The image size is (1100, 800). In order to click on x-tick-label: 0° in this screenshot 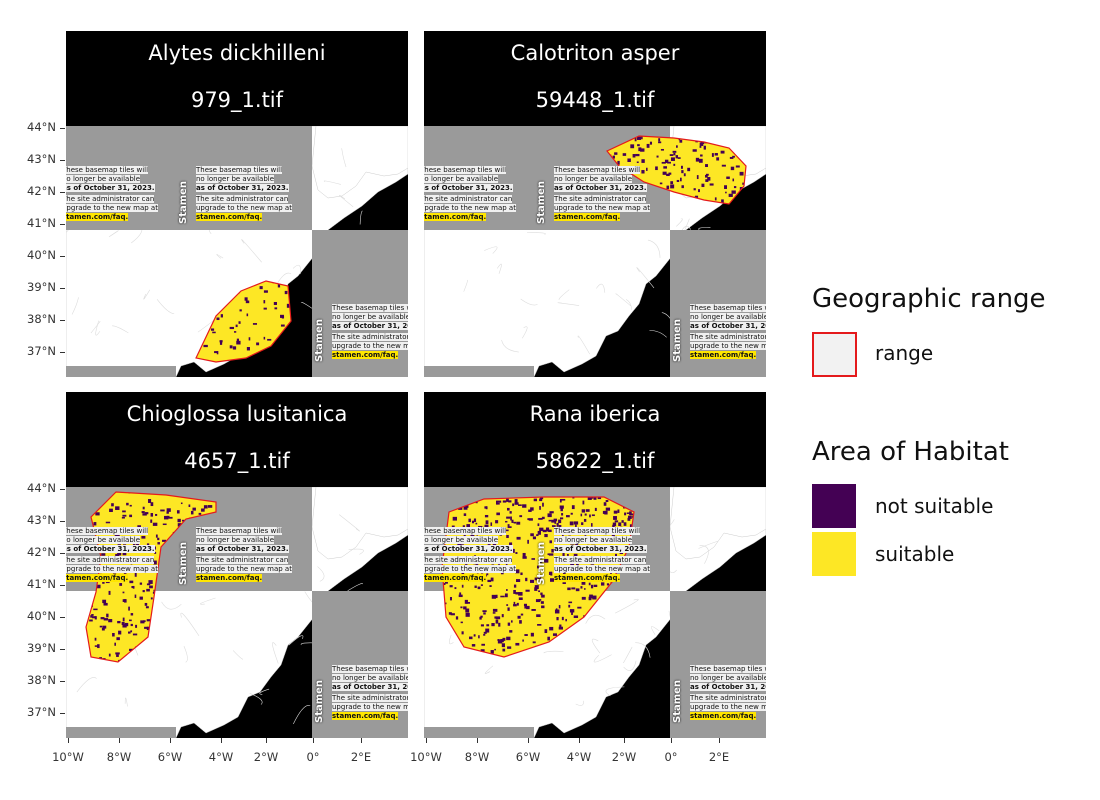, I will do `click(671, 757)`.